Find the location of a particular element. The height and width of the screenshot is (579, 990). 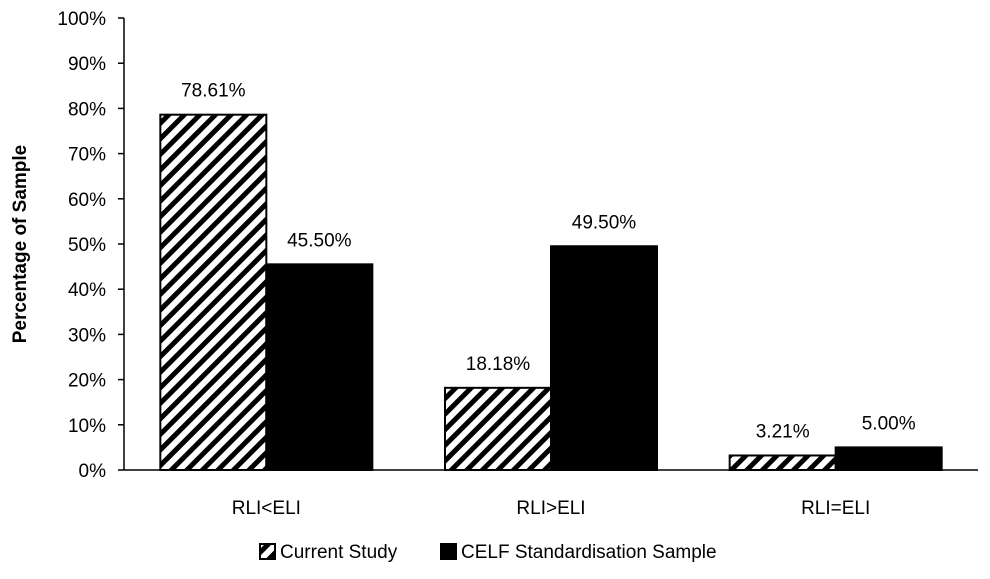

y-tick-label: 40% is located at coordinates (87, 290).